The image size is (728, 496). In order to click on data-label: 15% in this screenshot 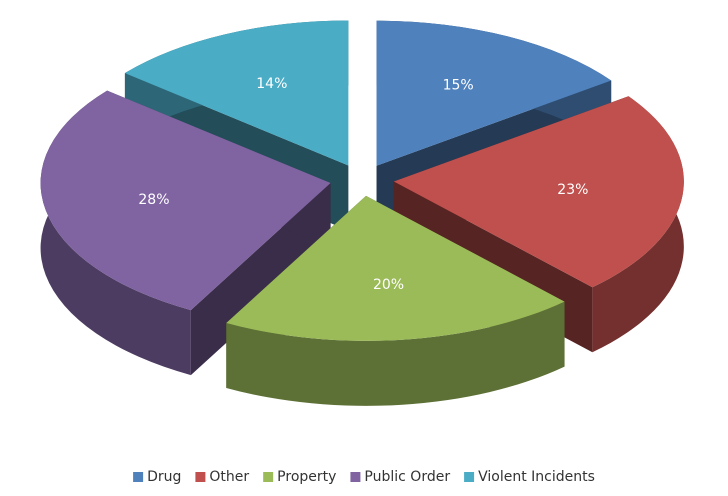, I will do `click(458, 86)`.